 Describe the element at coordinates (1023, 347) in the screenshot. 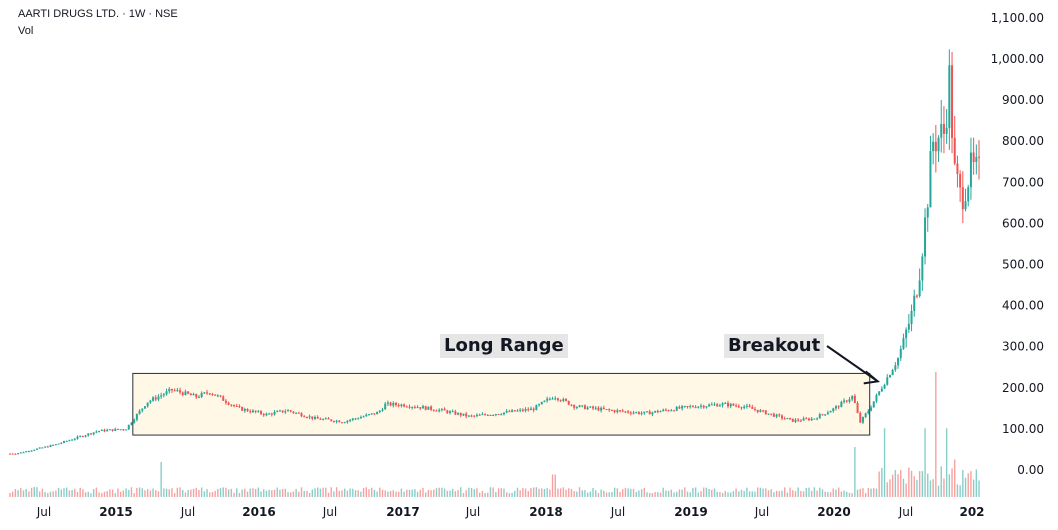

I see `y-tick-label: 300.00` at that location.